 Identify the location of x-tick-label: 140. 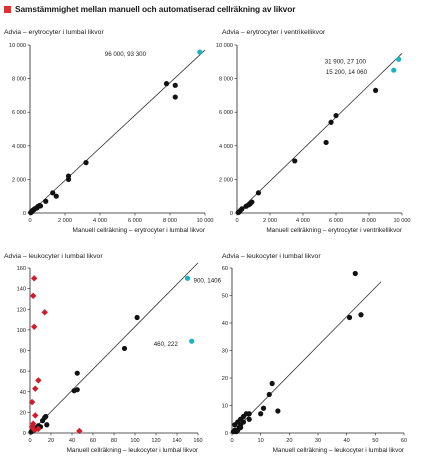
(176, 441).